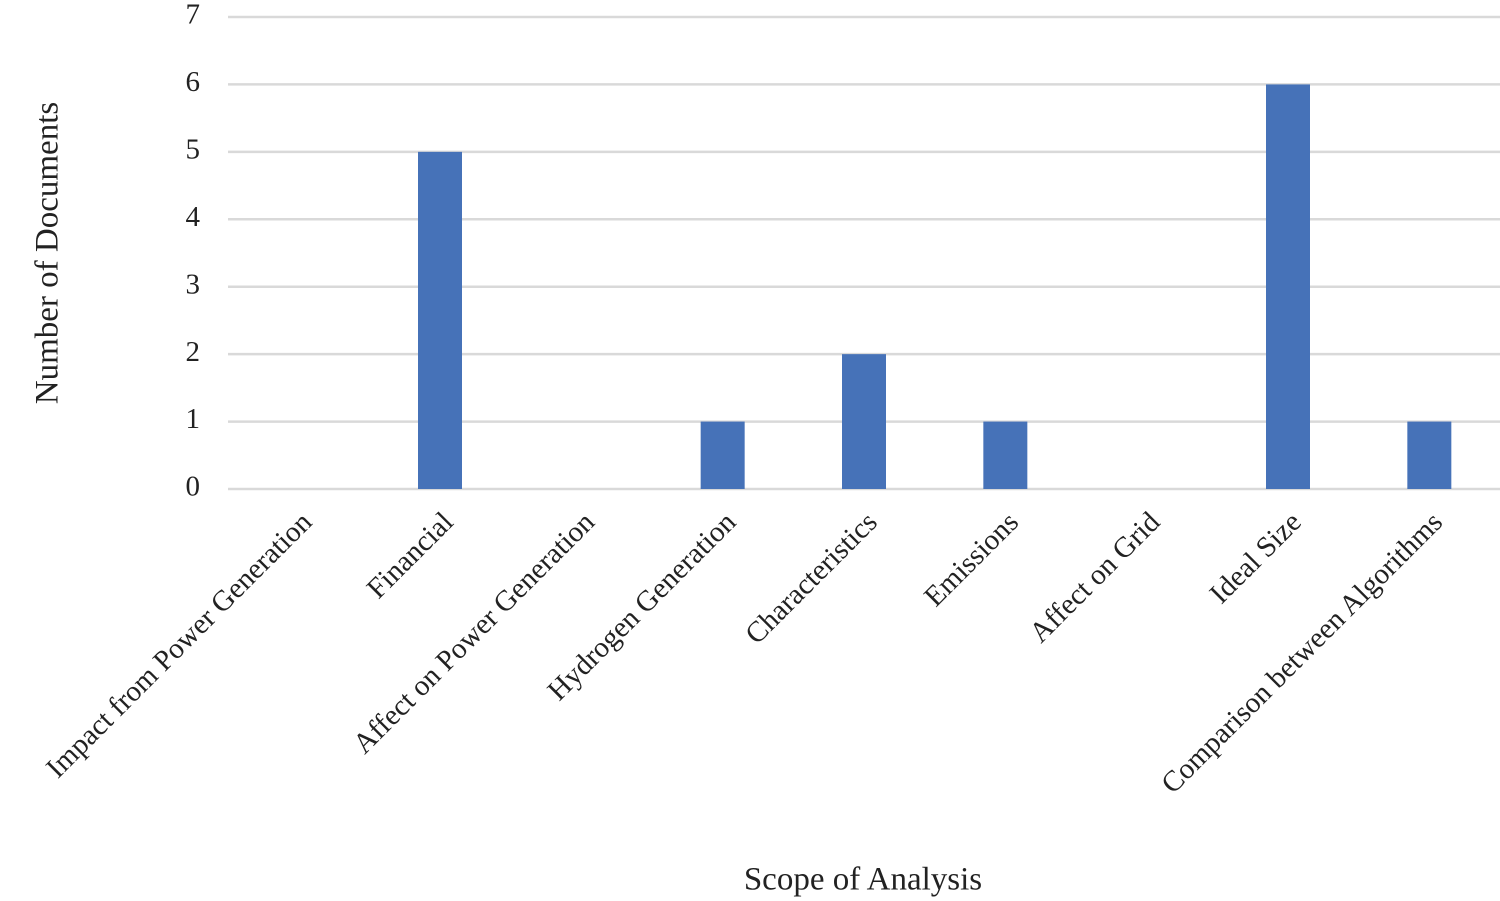 The image size is (1500, 901). What do you see at coordinates (1256, 558) in the screenshot?
I see `x-tick-label: Ideal Size` at bounding box center [1256, 558].